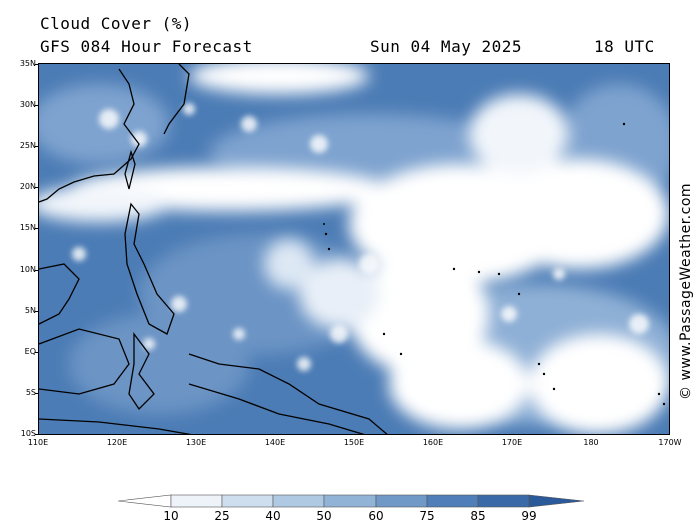 Image resolution: width=700 pixels, height=525 pixels. What do you see at coordinates (27, 269) in the screenshot?
I see `lat-label-10n: 10N` at bounding box center [27, 269].